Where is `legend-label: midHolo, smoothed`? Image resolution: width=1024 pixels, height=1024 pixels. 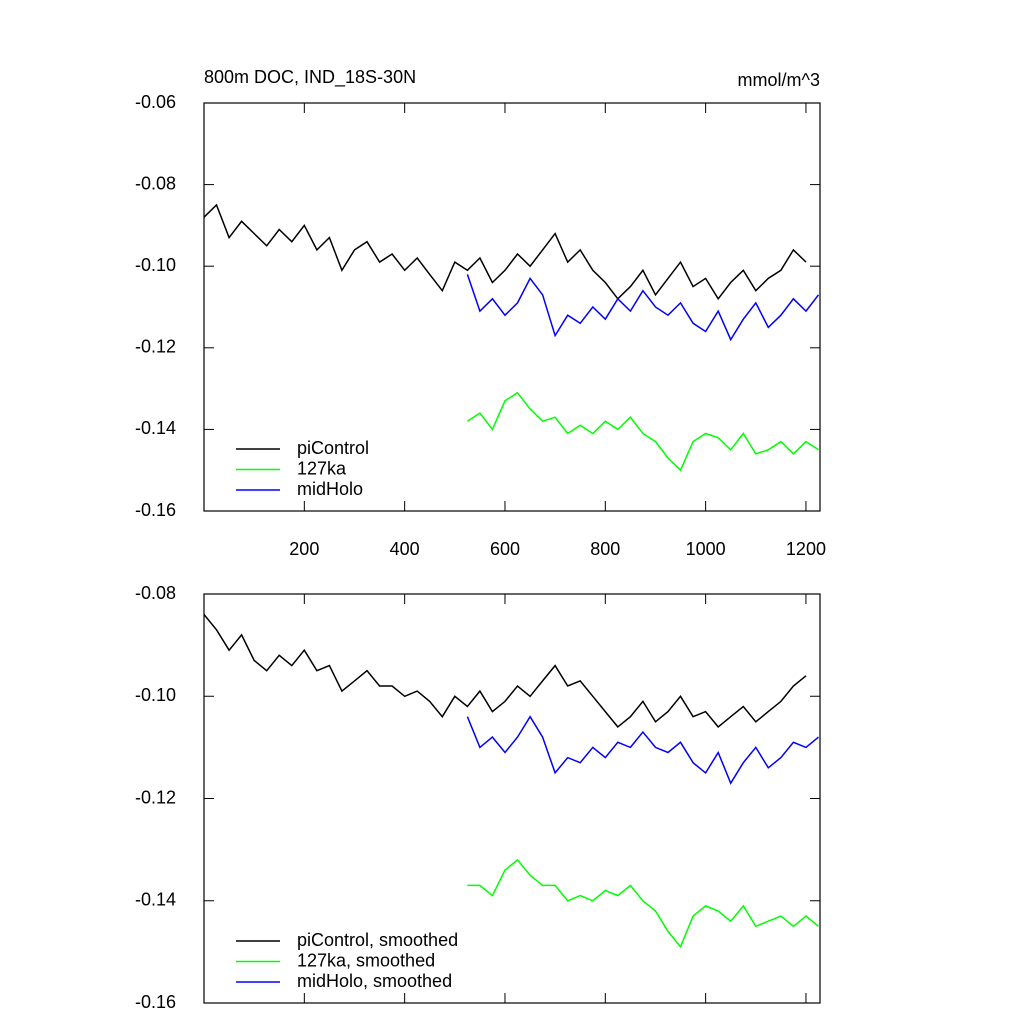
legend-label: midHolo, smoothed is located at coordinates (374, 981).